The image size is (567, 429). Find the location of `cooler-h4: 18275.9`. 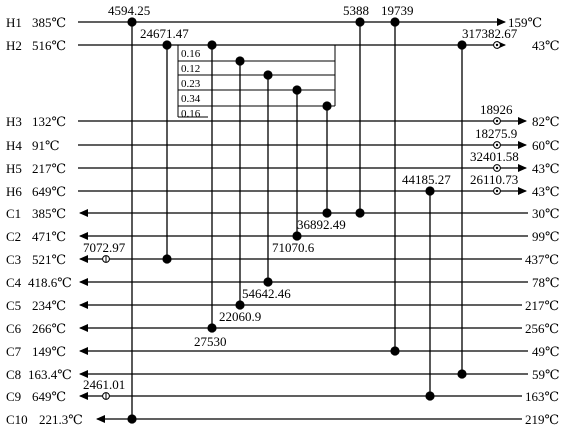

cooler-h4: 18275.9 is located at coordinates (496, 137).